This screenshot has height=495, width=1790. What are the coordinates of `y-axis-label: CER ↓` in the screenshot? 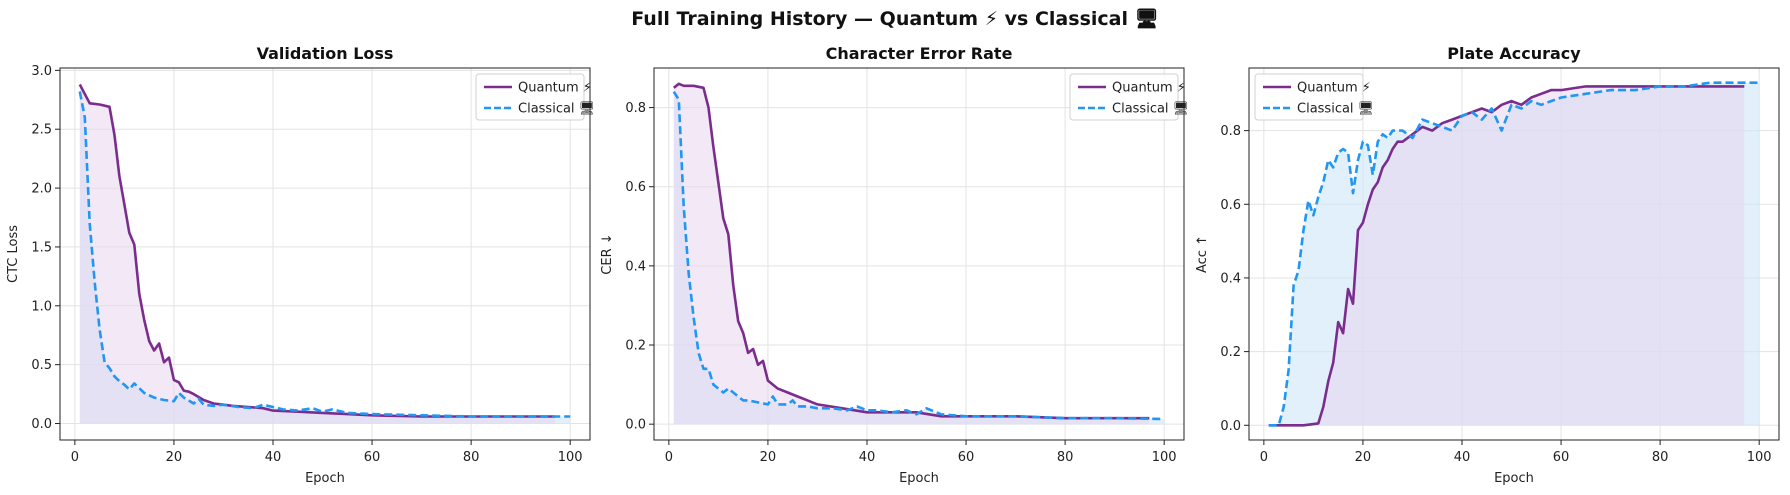 It's located at (607, 253).